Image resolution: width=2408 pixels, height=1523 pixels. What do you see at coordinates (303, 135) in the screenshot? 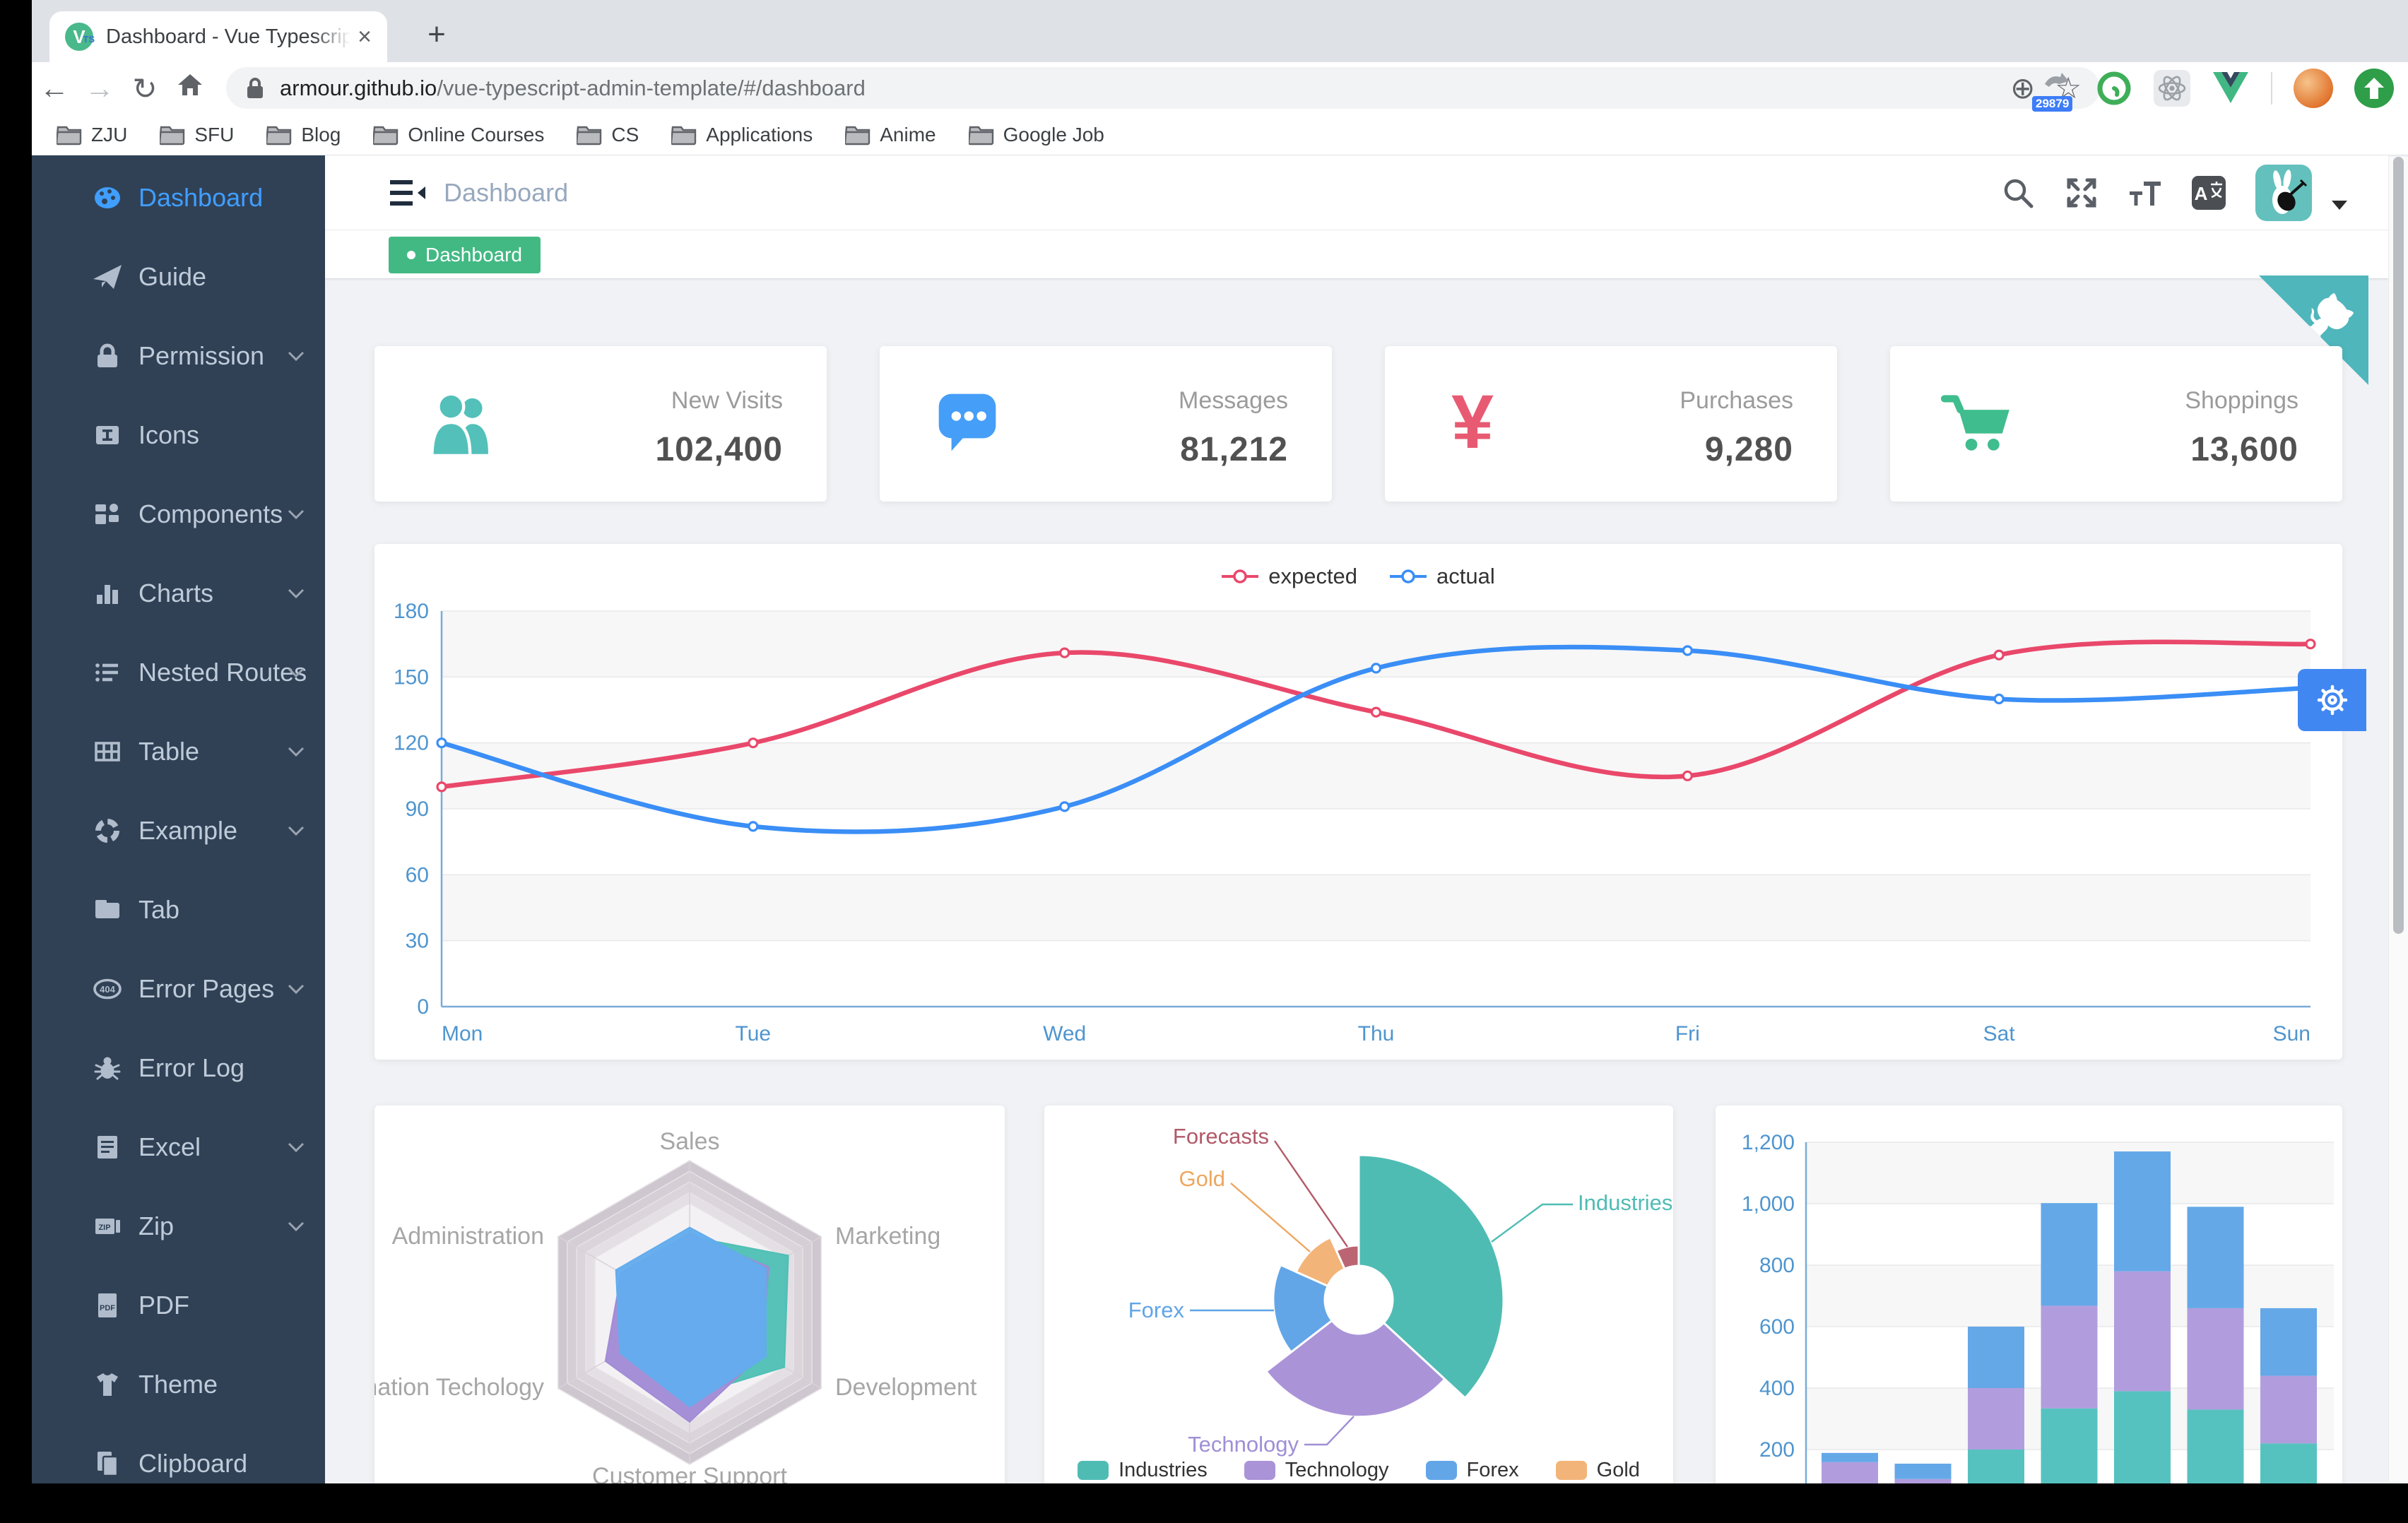
I see `bookmark-item: Blog` at bounding box center [303, 135].